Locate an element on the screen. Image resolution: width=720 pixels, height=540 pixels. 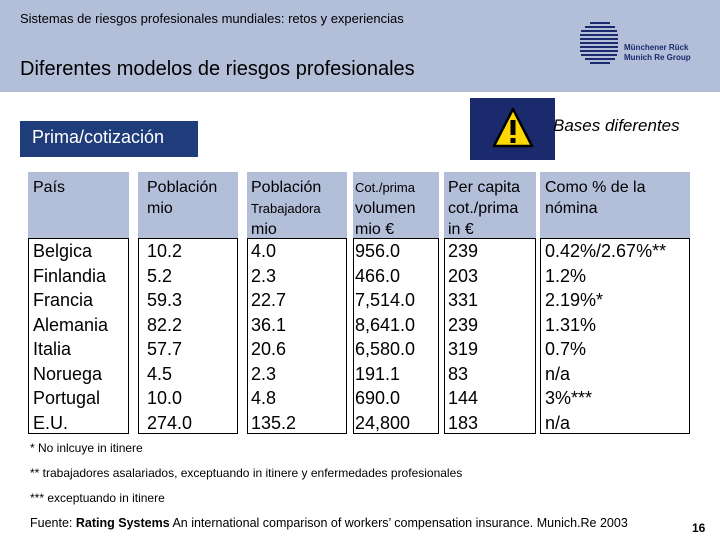
table-cell: 331 is located at coordinates (463, 300).